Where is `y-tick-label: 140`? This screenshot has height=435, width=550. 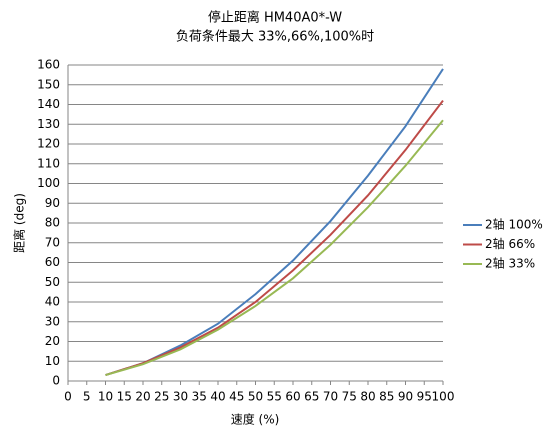
y-tick-label: 140 is located at coordinates (48, 104).